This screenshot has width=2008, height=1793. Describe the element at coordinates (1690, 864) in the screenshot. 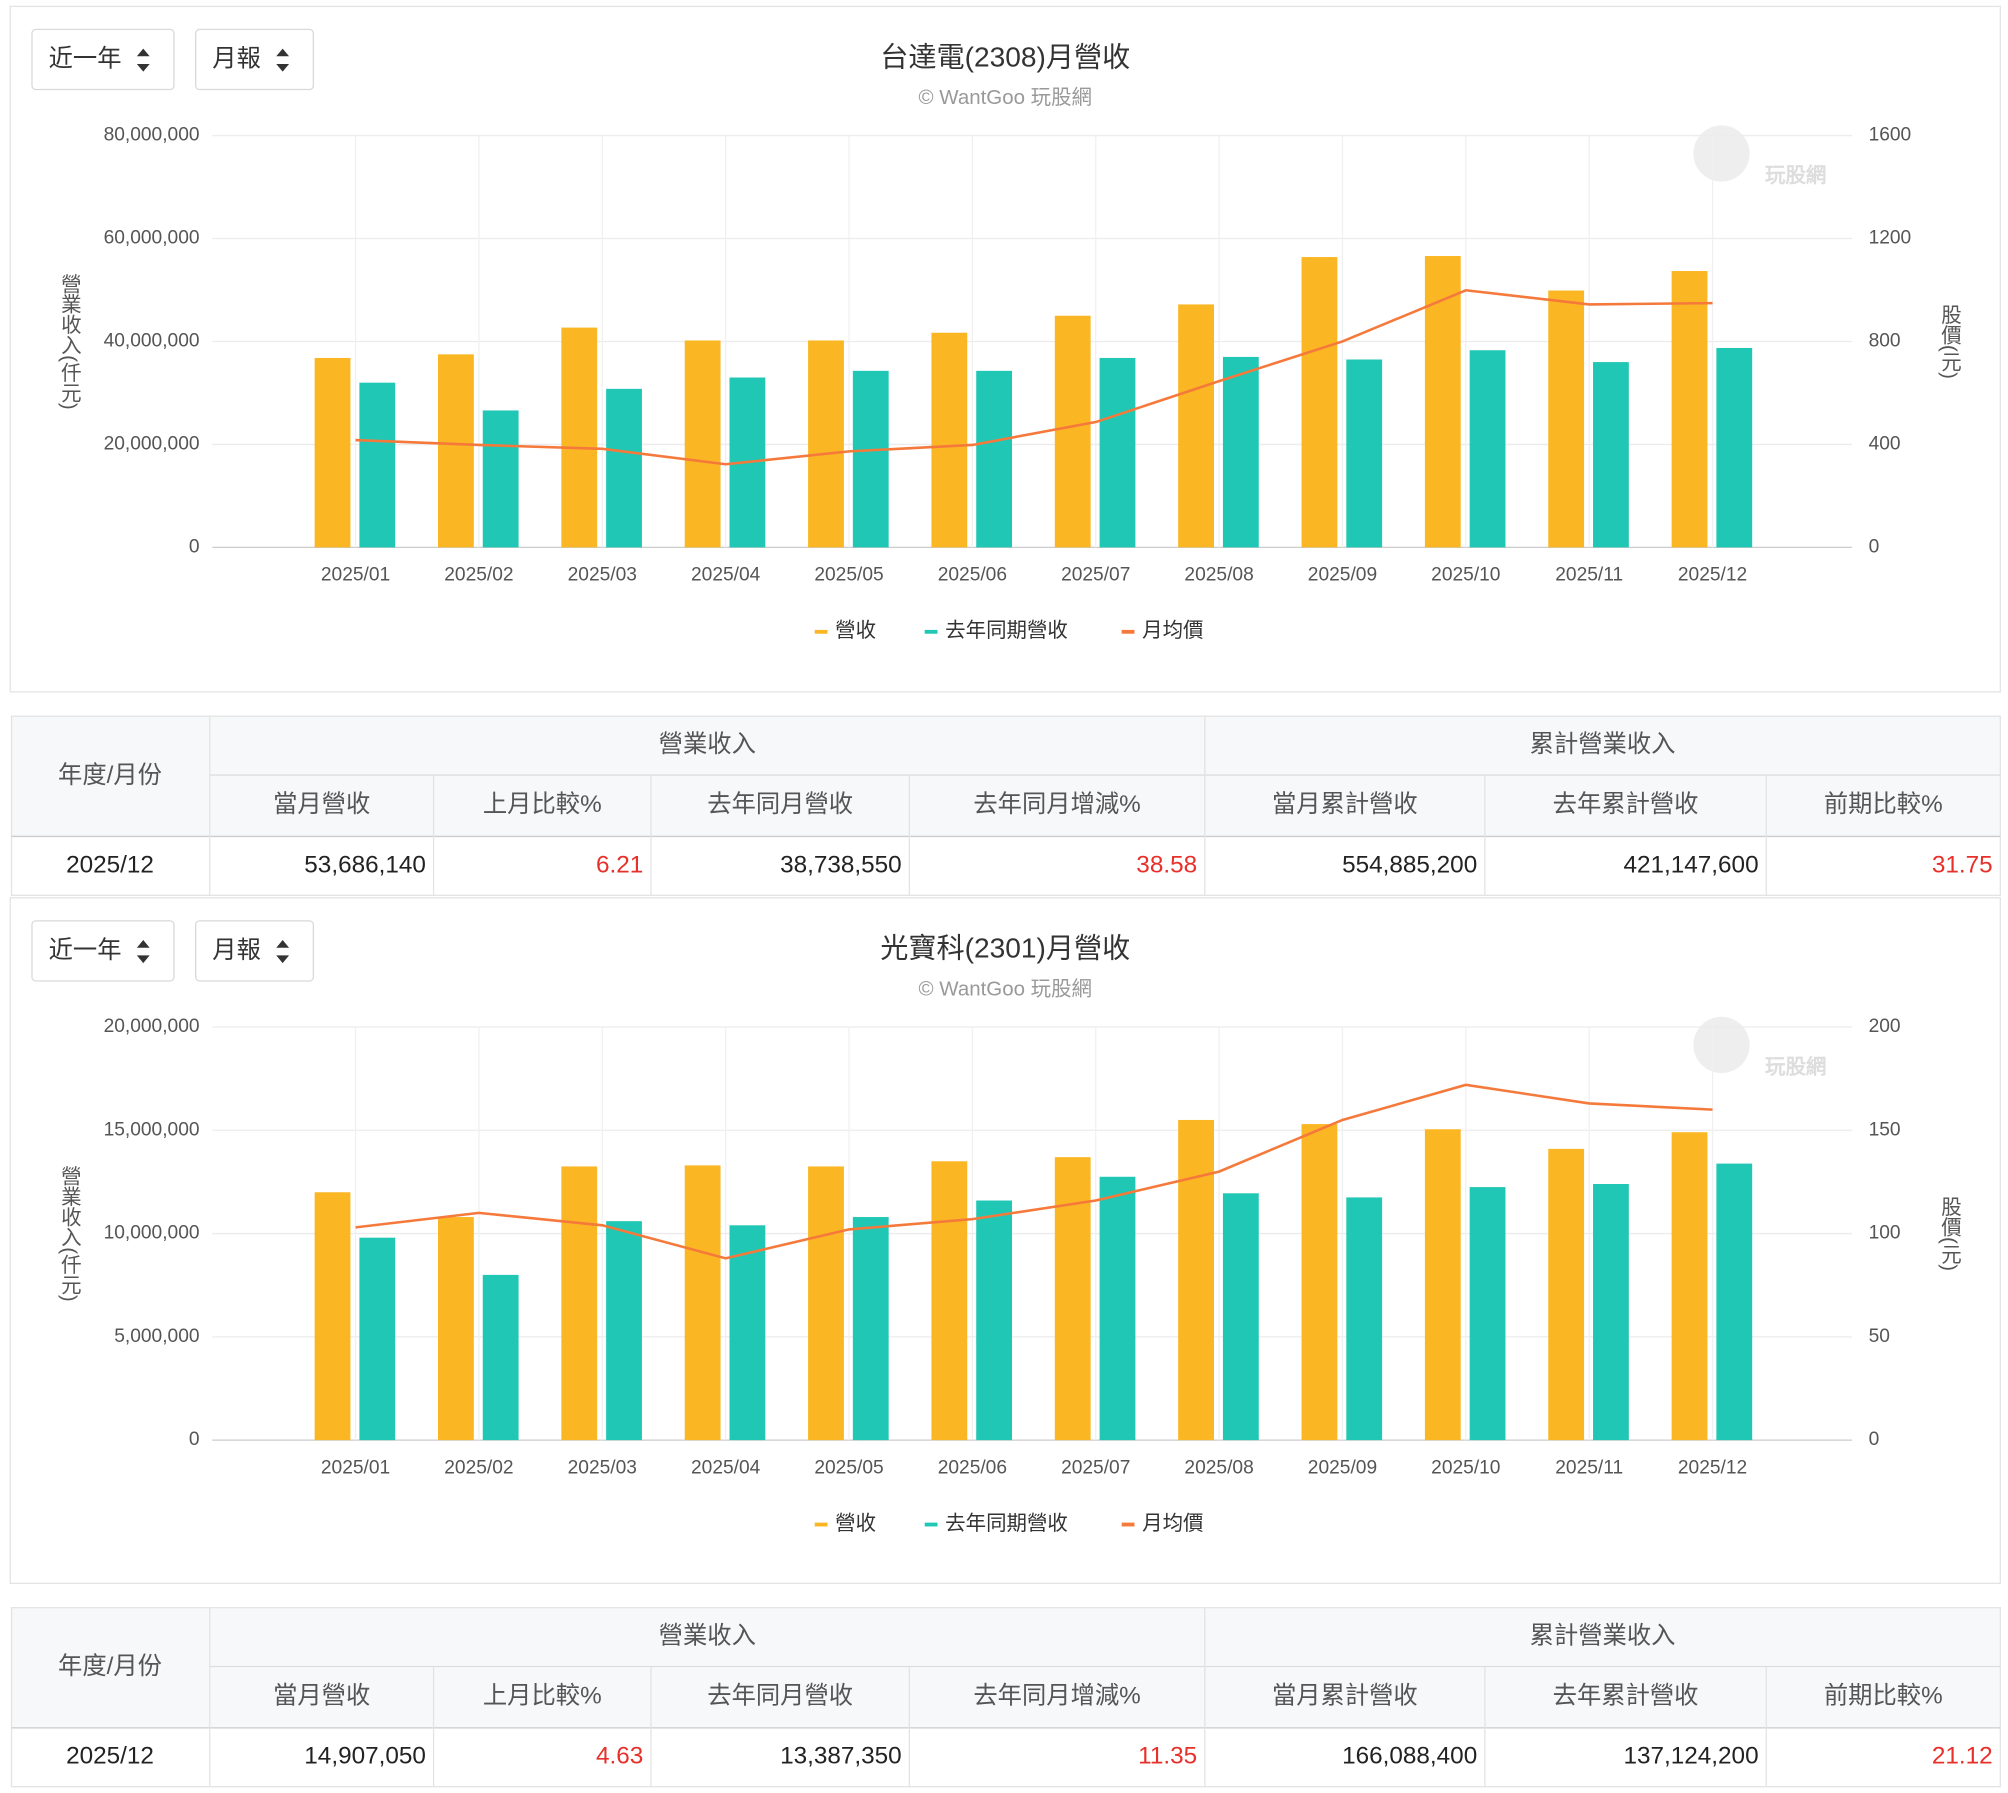

I see `table-cell: 421,147,600` at that location.